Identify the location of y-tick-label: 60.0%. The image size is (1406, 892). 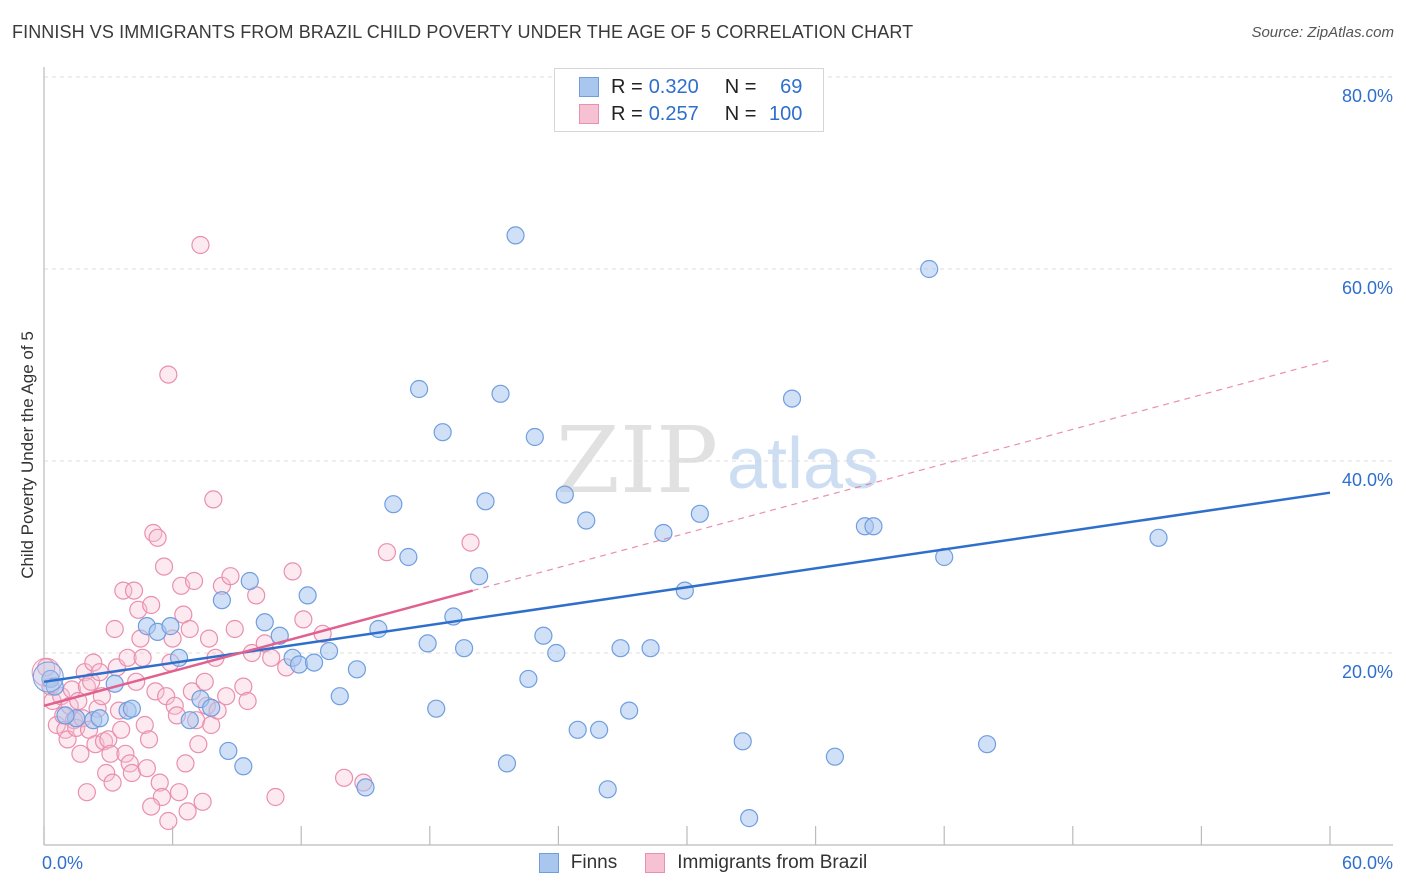
(1367, 288).